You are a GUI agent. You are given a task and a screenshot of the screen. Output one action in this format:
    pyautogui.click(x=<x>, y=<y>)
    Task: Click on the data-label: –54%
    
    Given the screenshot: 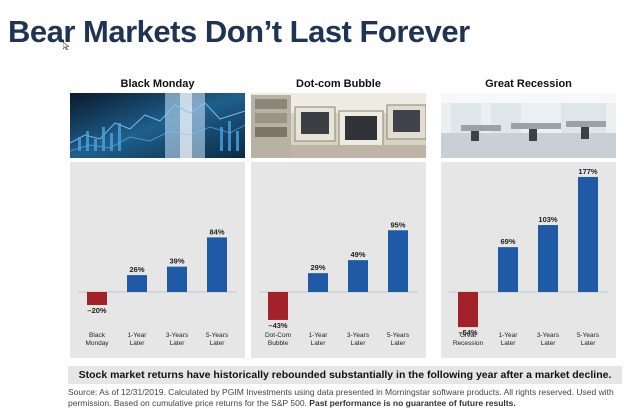 What is the action you would take?
    pyautogui.click(x=468, y=332)
    